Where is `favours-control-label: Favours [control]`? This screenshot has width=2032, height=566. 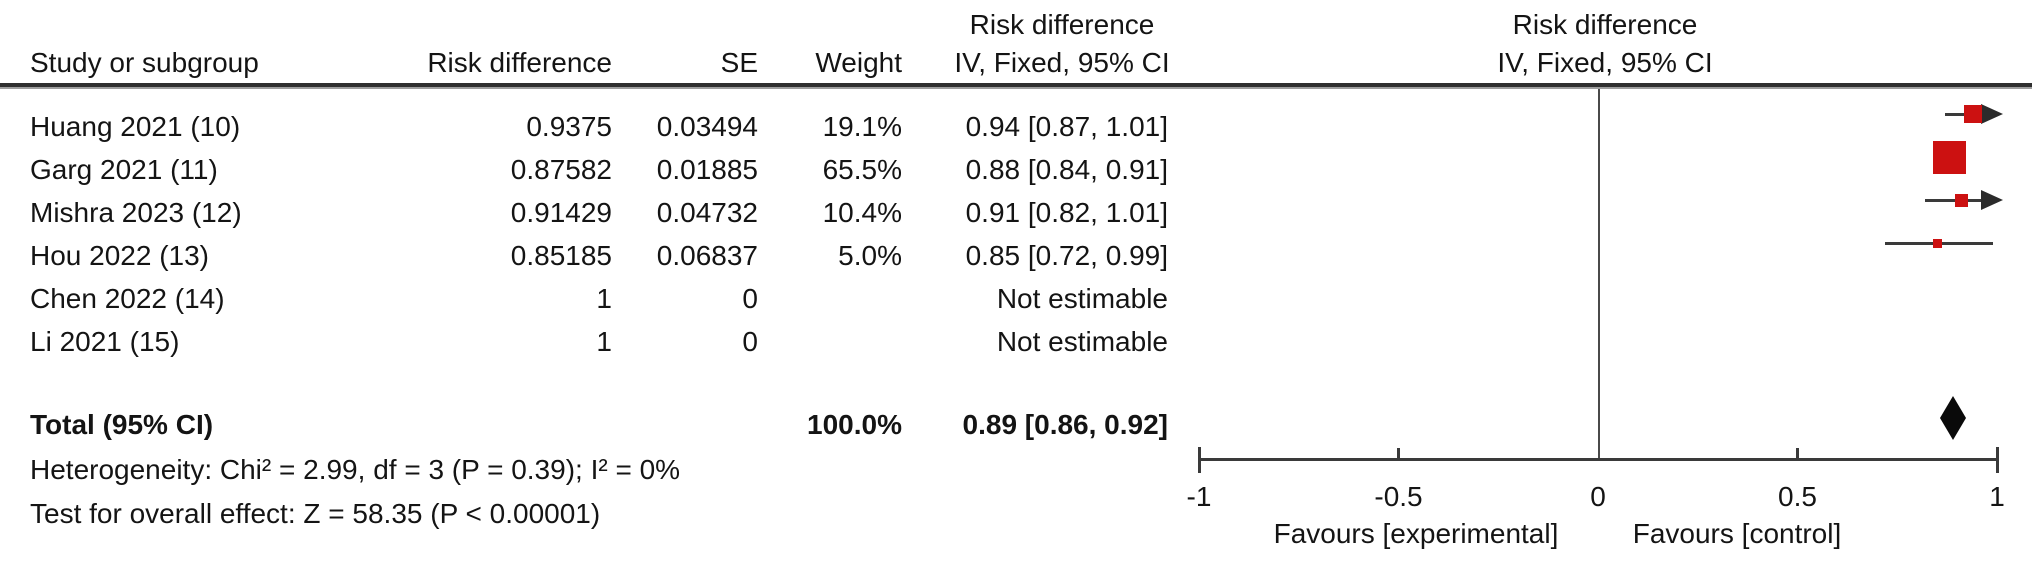 favours-control-label: Favours [control] is located at coordinates (1737, 533).